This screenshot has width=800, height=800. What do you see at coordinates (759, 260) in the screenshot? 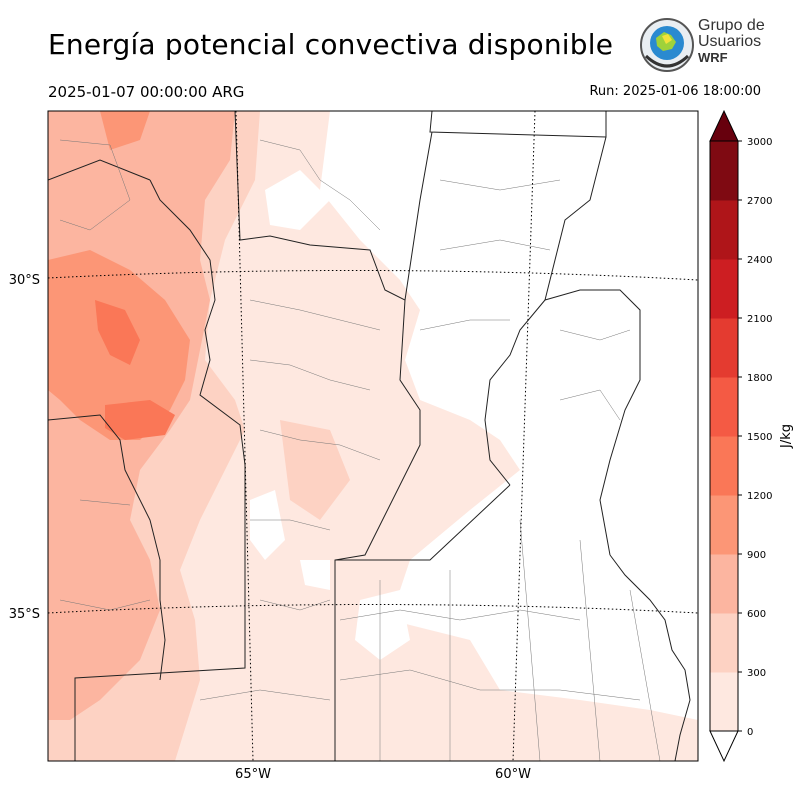
I see `colorbar-tick-label: 2400` at bounding box center [759, 260].